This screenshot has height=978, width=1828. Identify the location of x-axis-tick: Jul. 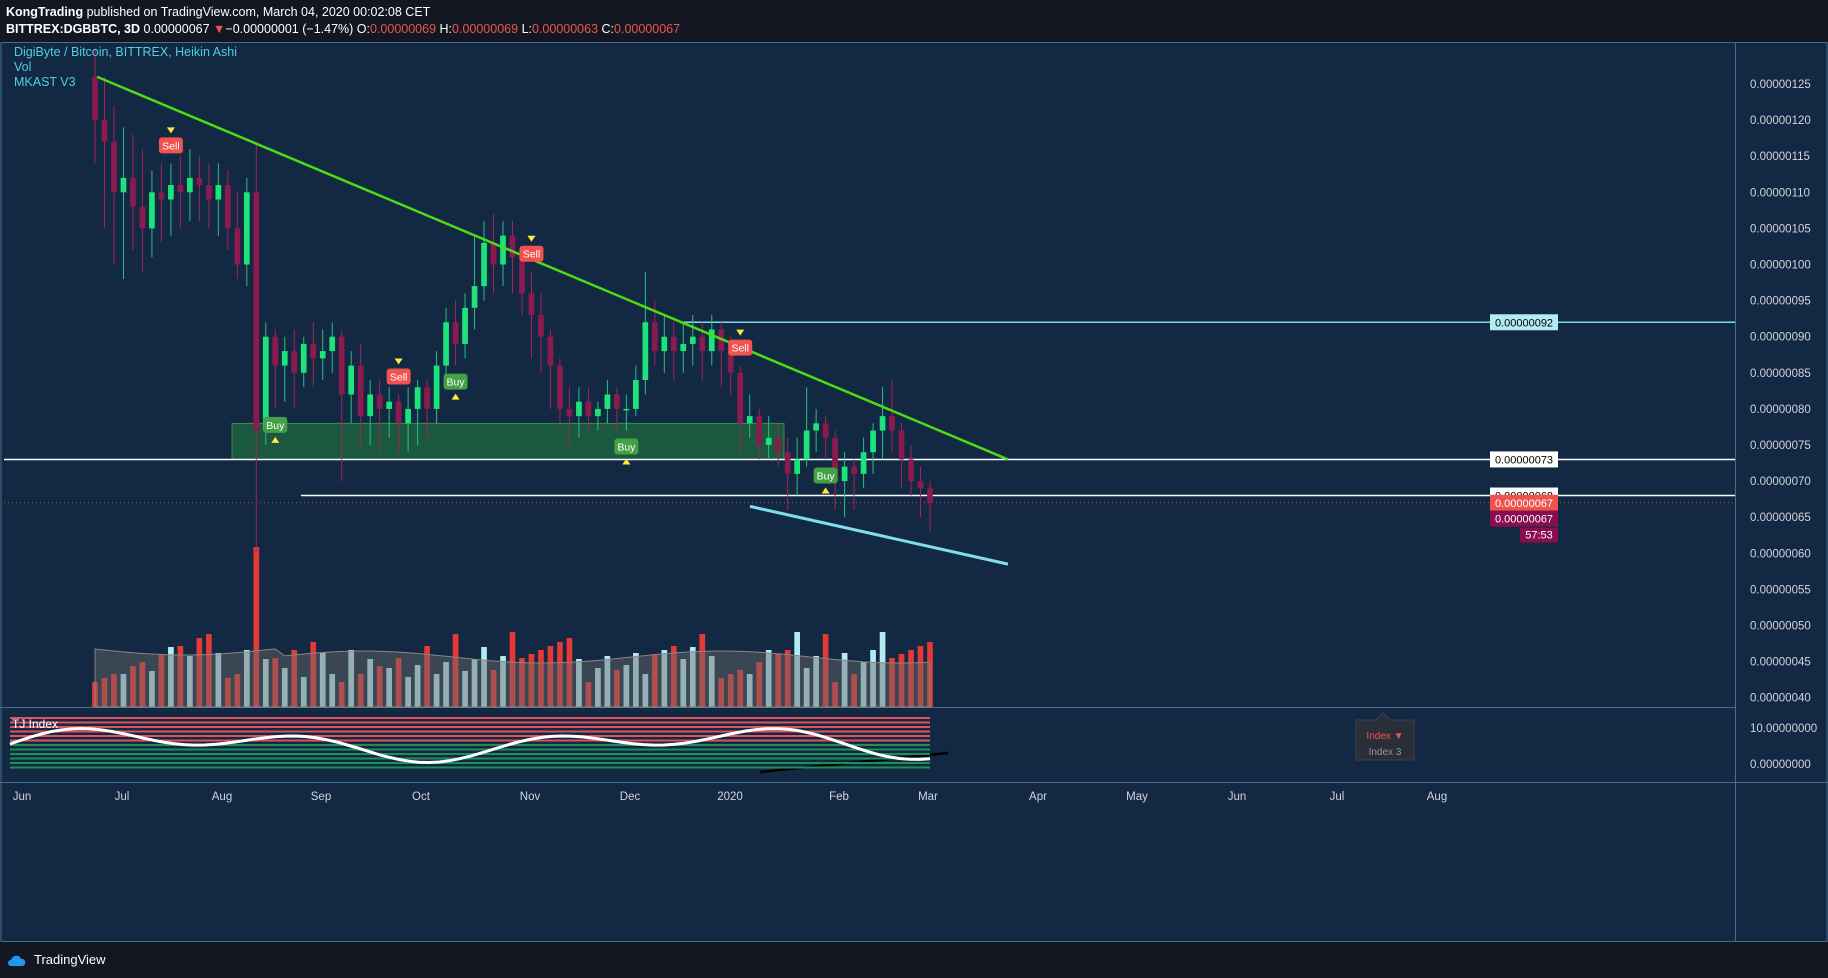
(122, 797).